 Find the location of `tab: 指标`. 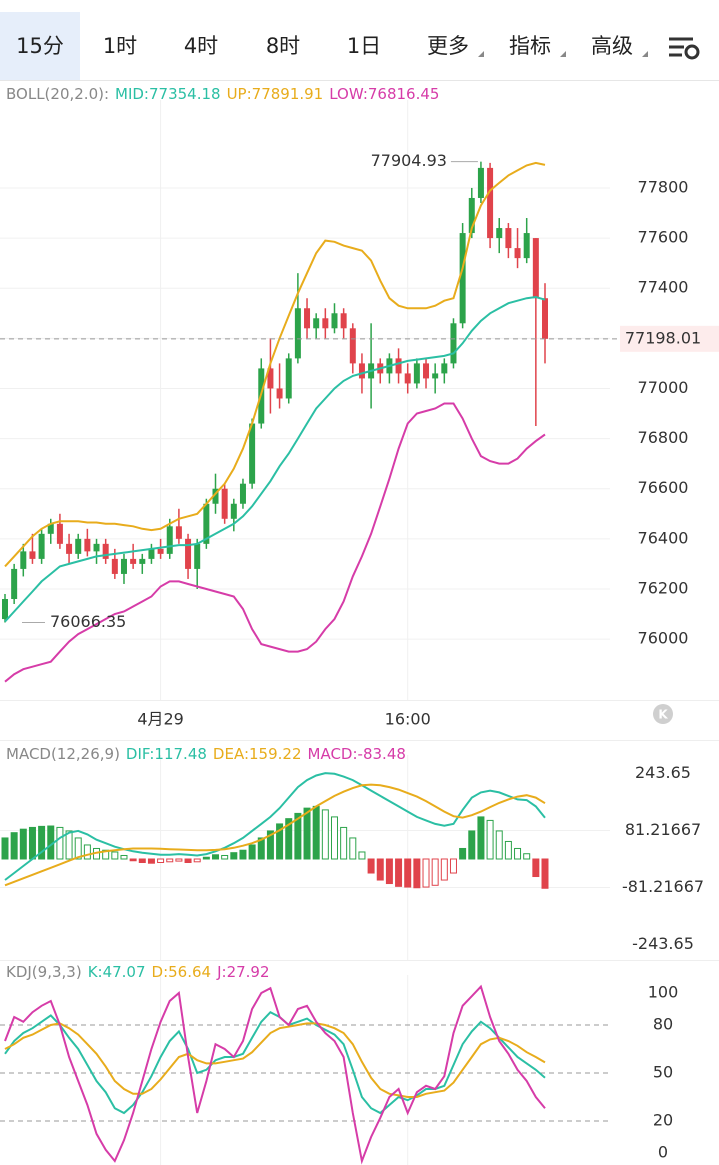

tab: 指标 is located at coordinates (530, 46).